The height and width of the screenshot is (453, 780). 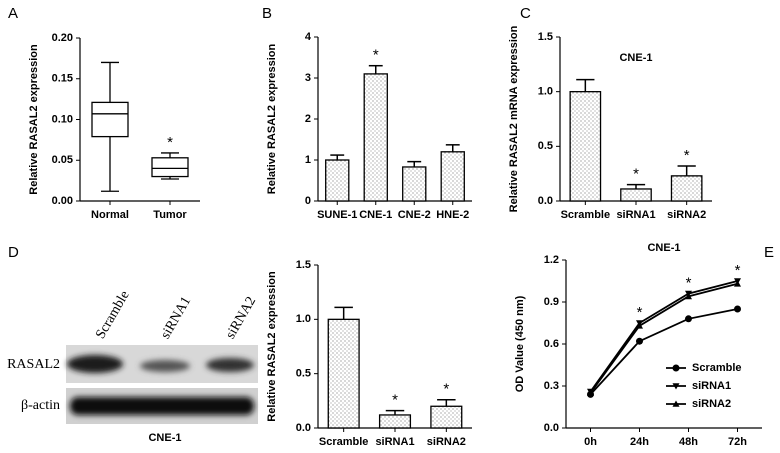 I want to click on lane-label: siRNA2, so click(x=241, y=317).